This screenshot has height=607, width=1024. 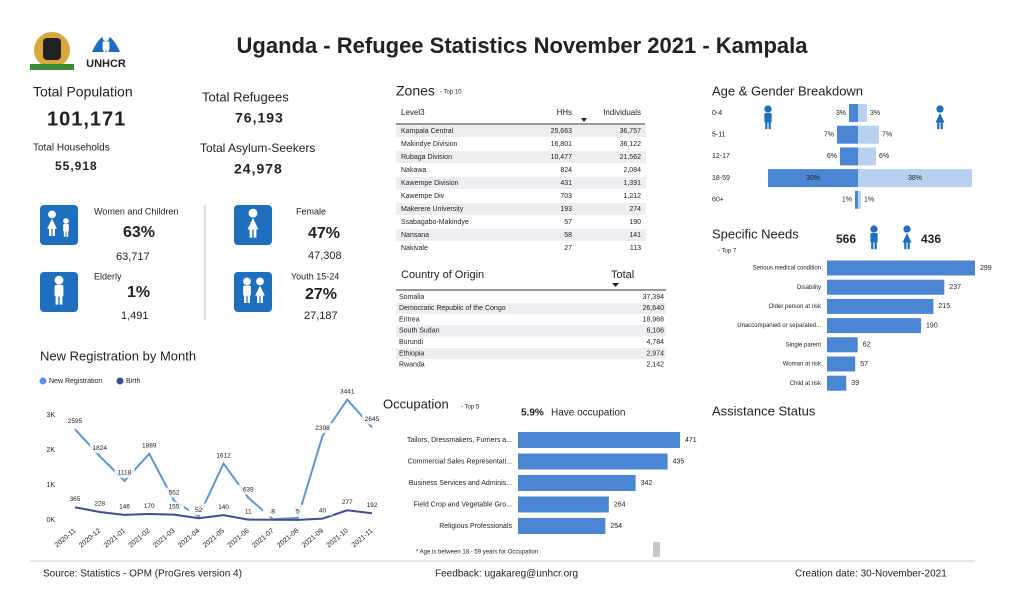 I want to click on zones-subtitle: - Top 10, so click(x=451, y=93).